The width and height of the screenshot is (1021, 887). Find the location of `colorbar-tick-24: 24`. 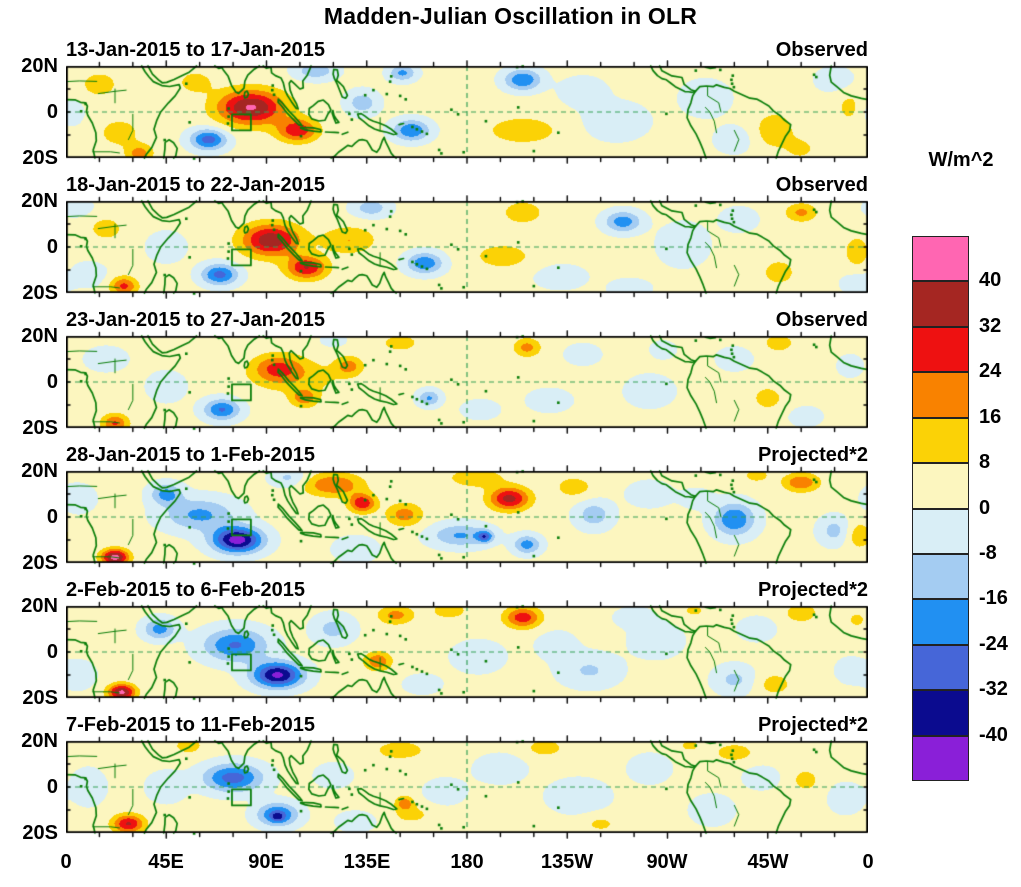

colorbar-tick-24: 24 is located at coordinates (990, 371).